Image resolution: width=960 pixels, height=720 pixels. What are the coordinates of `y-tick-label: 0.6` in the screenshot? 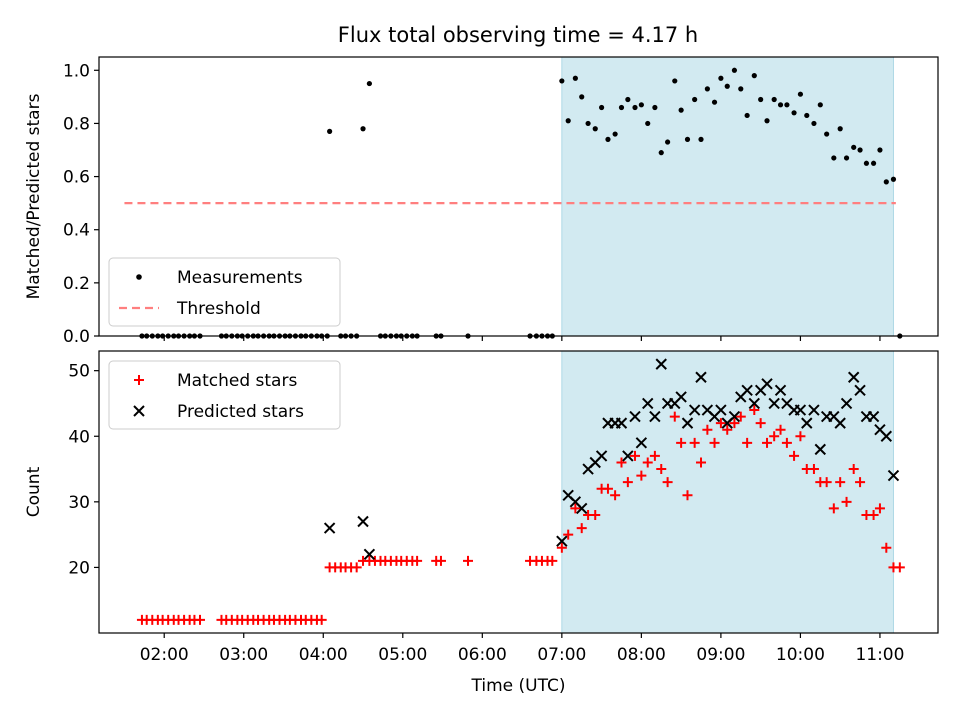 It's located at (76, 178).